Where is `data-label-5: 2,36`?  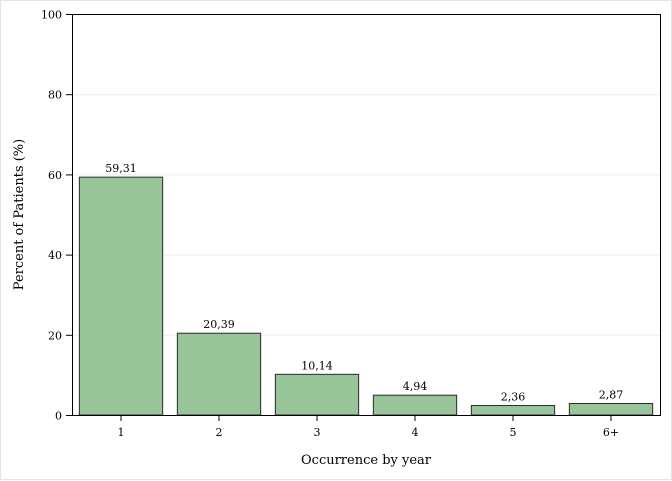
data-label-5: 2,36 is located at coordinates (513, 397).